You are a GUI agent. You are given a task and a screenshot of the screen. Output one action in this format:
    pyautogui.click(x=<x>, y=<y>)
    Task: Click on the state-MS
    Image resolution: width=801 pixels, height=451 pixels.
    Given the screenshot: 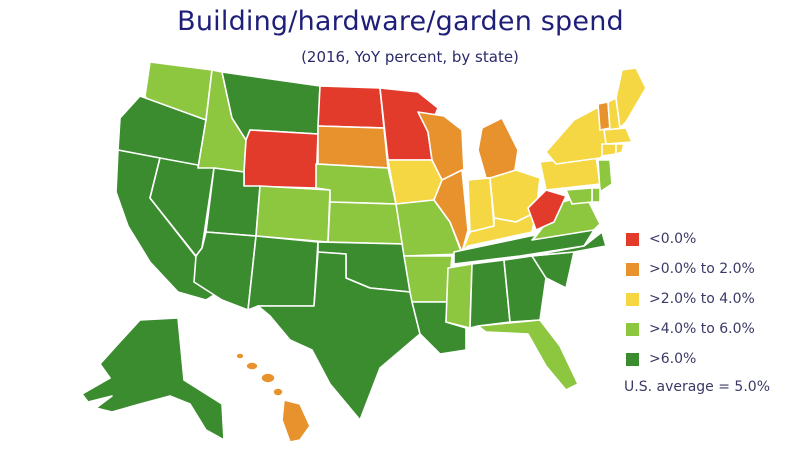 What is the action you would take?
    pyautogui.click(x=459, y=296)
    